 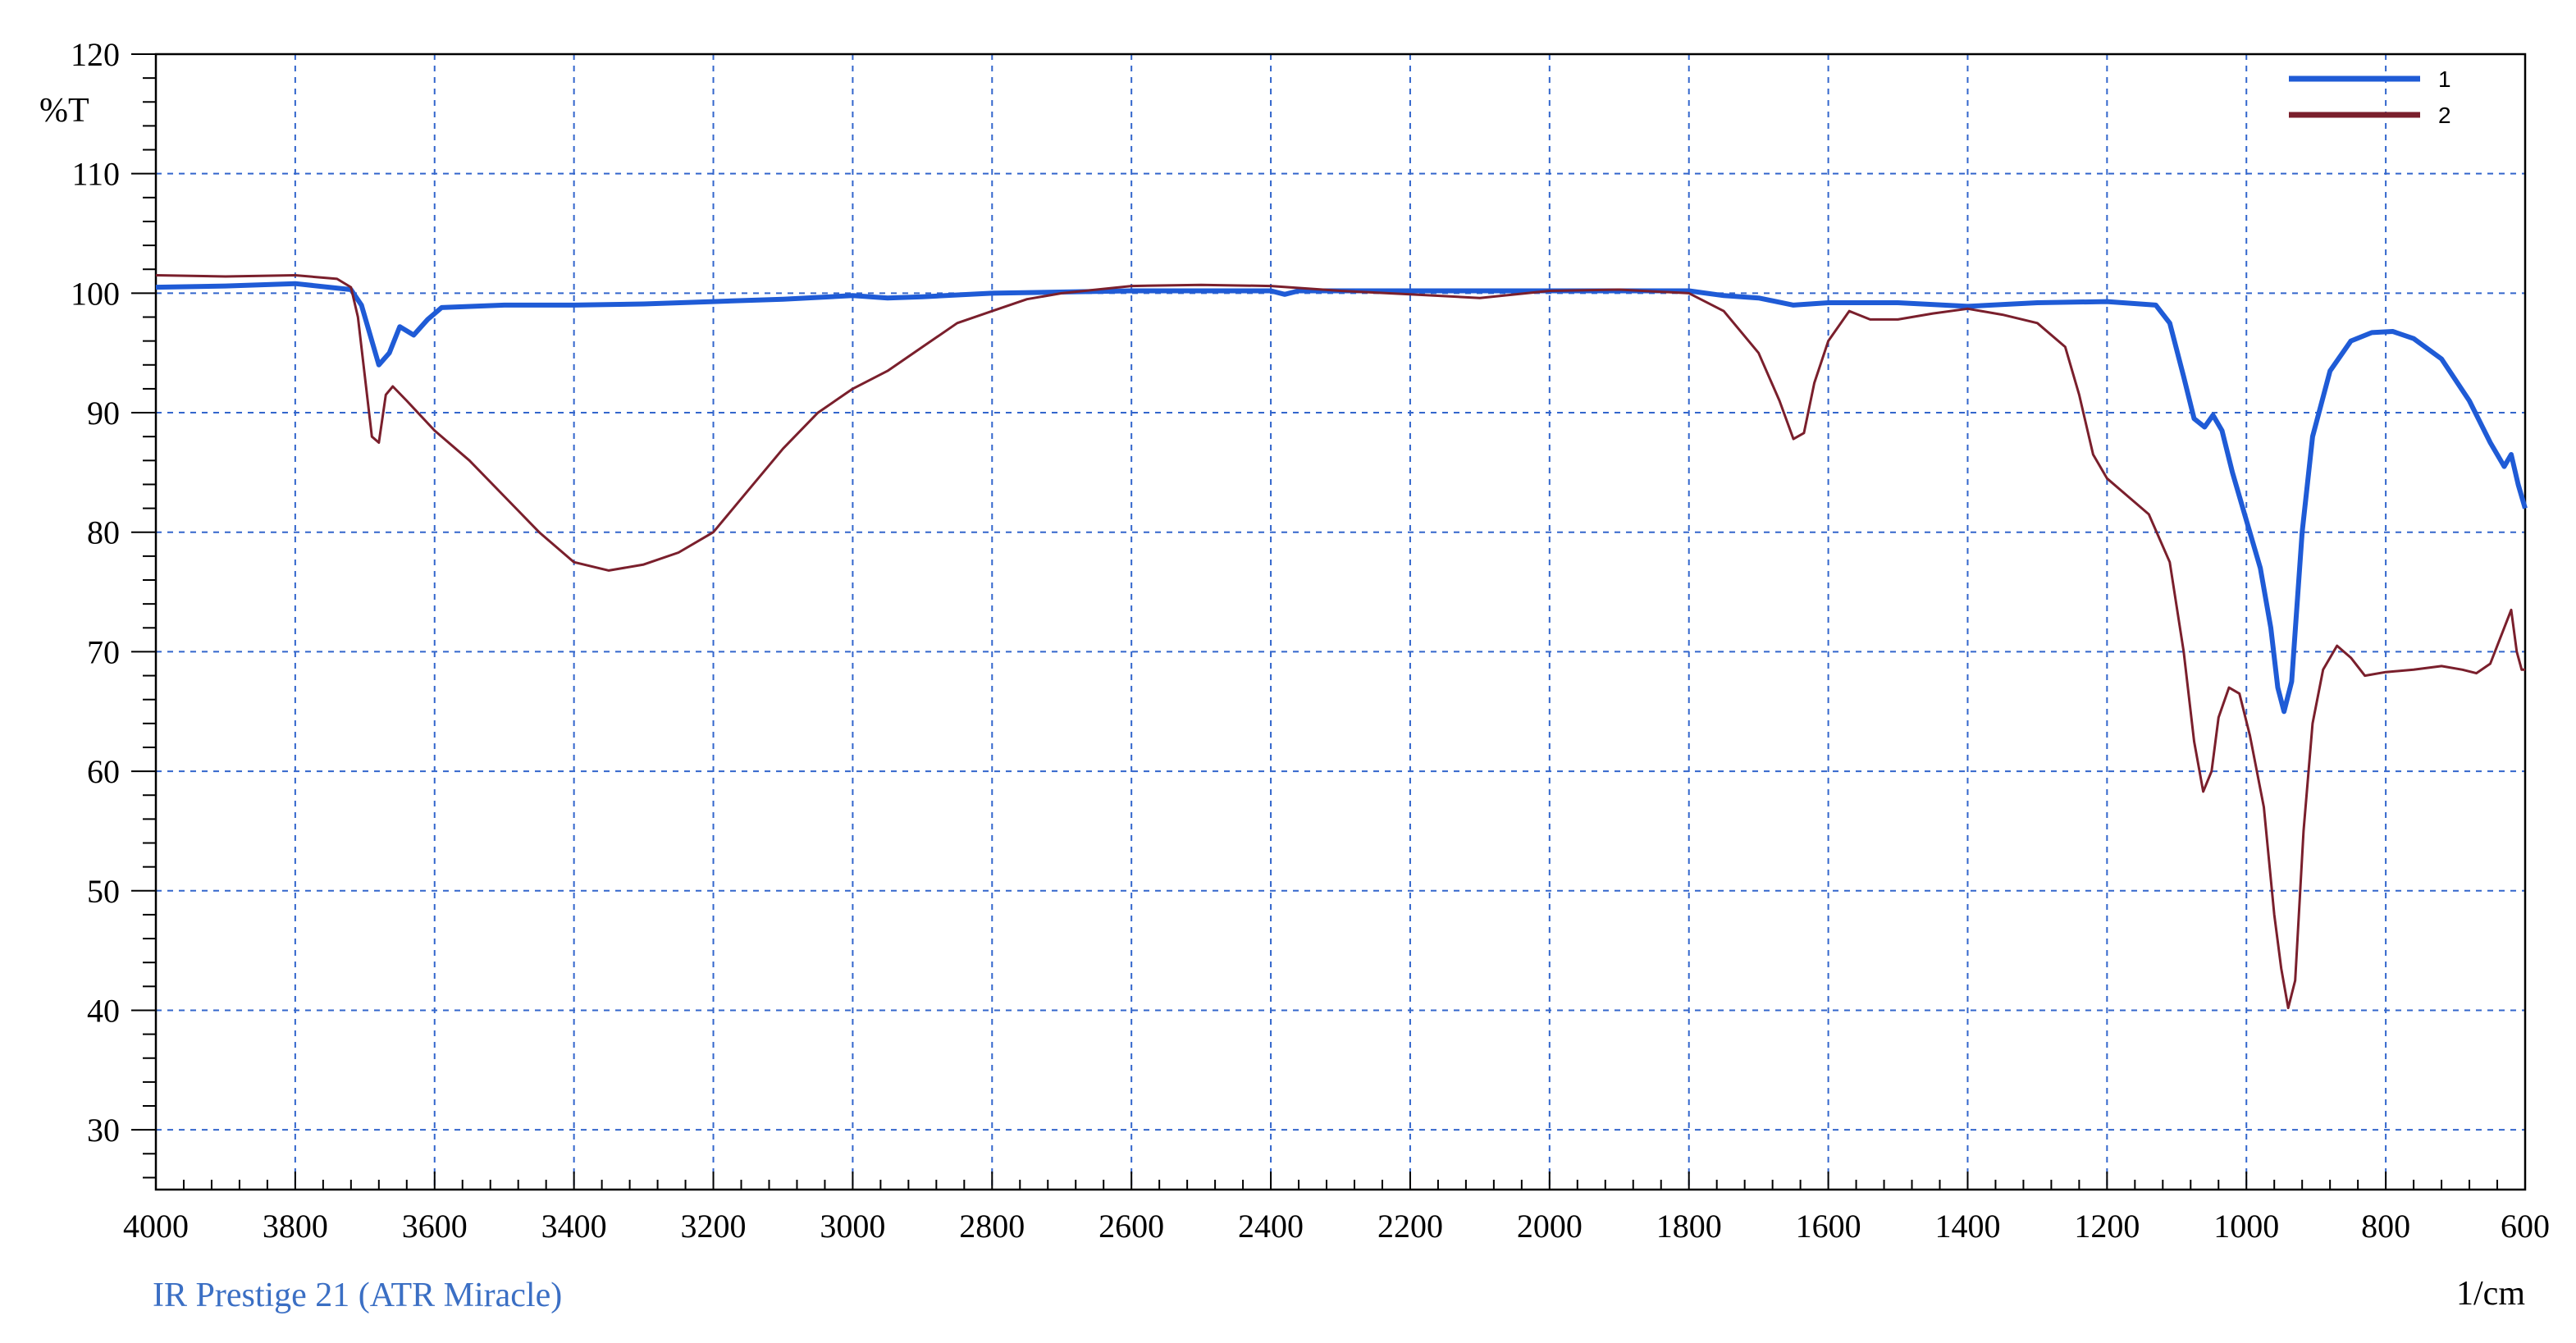 What do you see at coordinates (296, 1226) in the screenshot?
I see `x-tick-label: 3800` at bounding box center [296, 1226].